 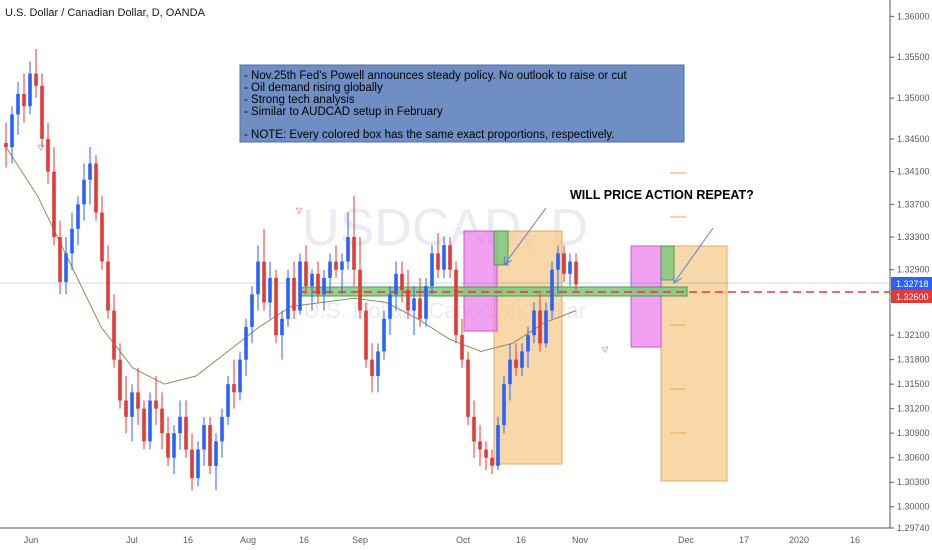 I want to click on green-box-past, so click(x=501, y=248).